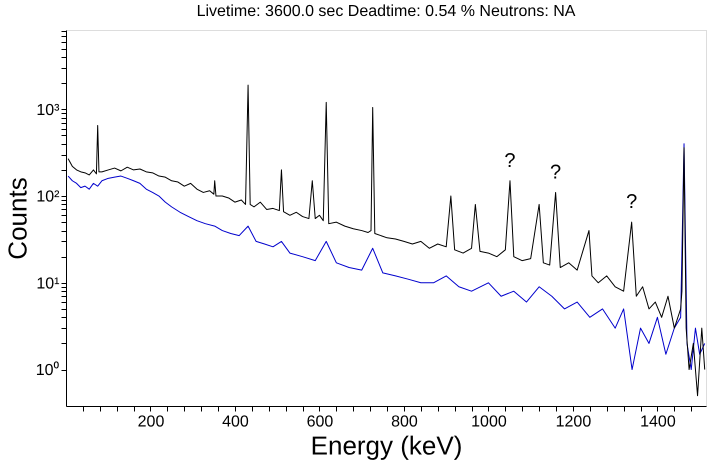 Image resolution: width=728 pixels, height=468 pixels. I want to click on x-tick-label: 1000, so click(489, 422).